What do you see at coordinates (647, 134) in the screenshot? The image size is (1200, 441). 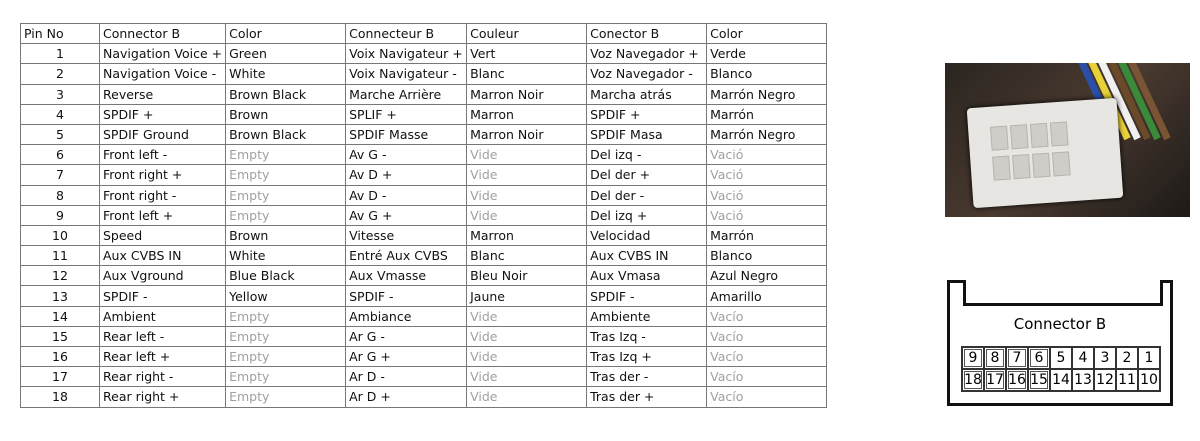 I see `table-cell: SPDIF Masa` at bounding box center [647, 134].